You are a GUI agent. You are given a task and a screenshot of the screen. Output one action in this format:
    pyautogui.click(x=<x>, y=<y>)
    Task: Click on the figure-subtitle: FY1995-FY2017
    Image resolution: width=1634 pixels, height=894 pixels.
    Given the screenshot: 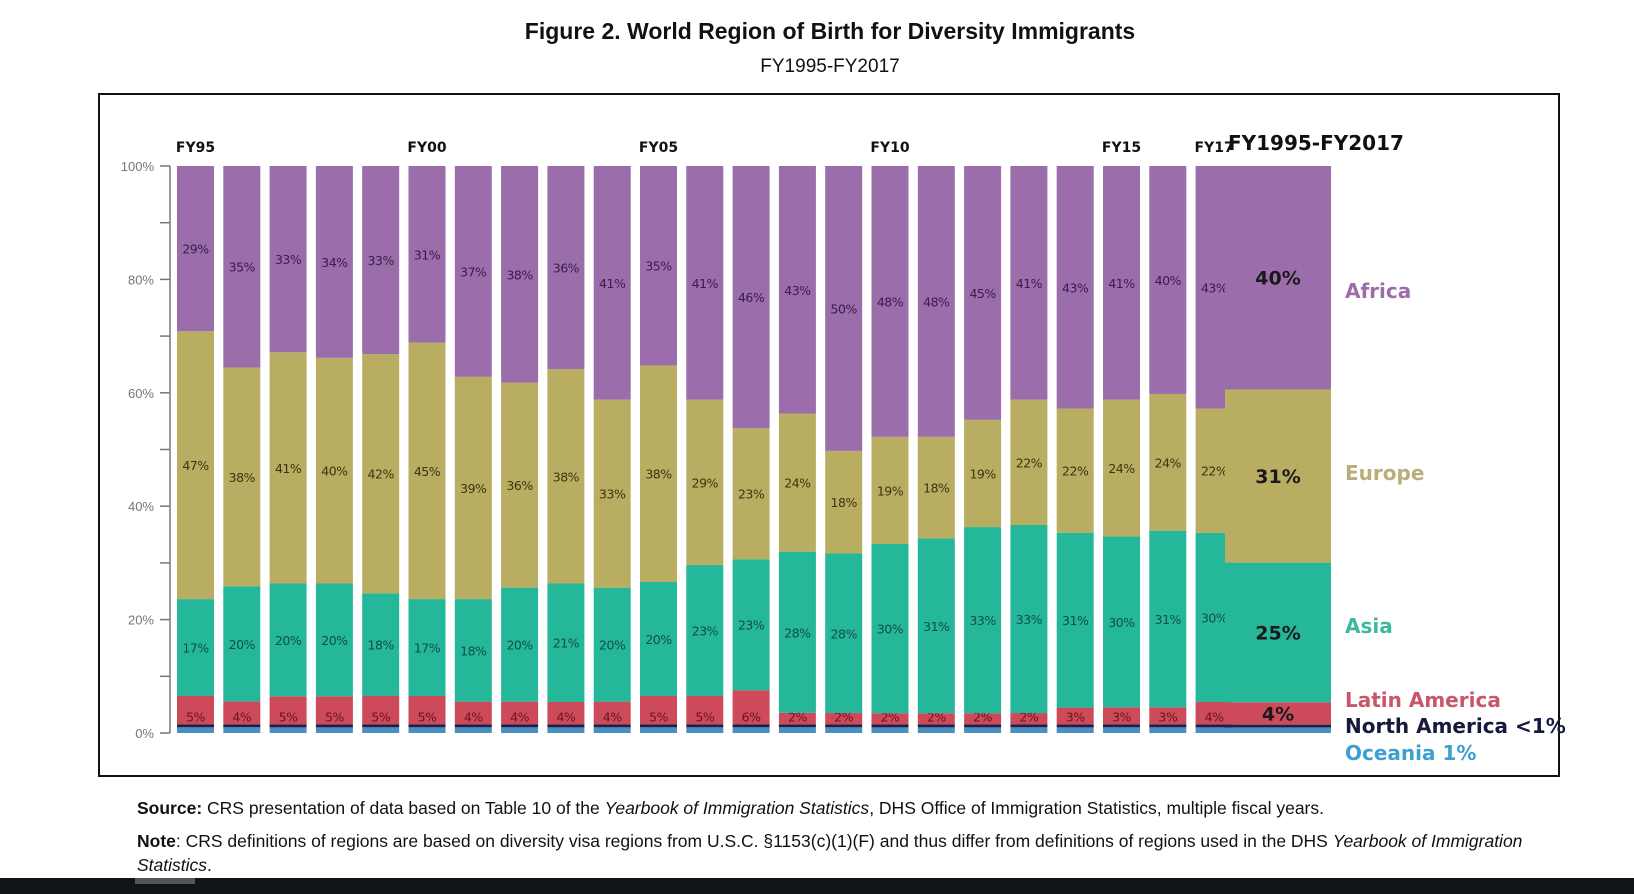 What is the action you would take?
    pyautogui.click(x=830, y=66)
    